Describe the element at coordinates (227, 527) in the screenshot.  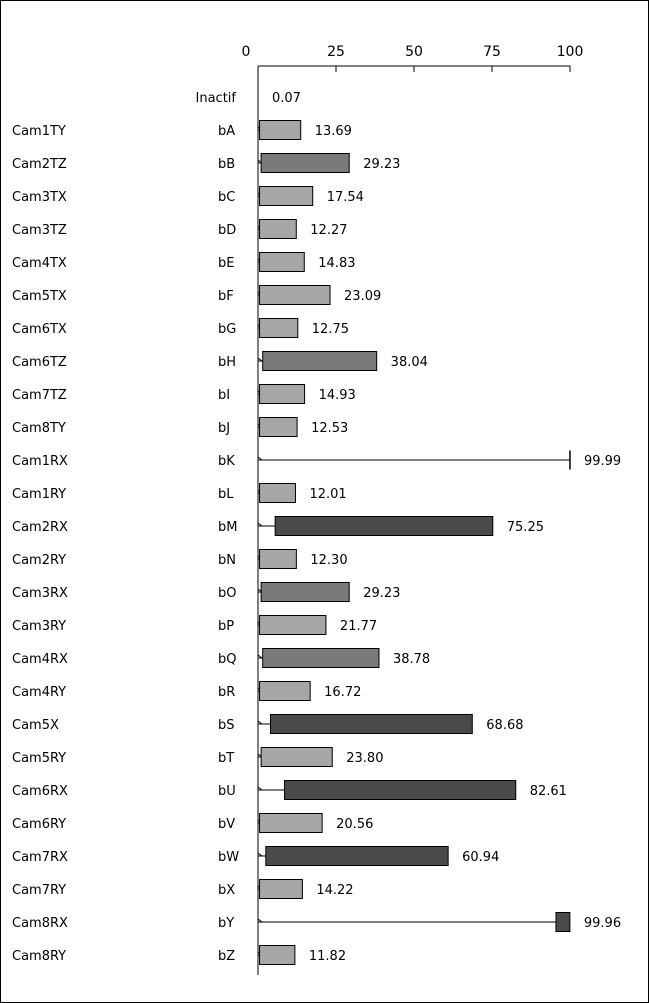
I see `row-code-label: bM` at that location.